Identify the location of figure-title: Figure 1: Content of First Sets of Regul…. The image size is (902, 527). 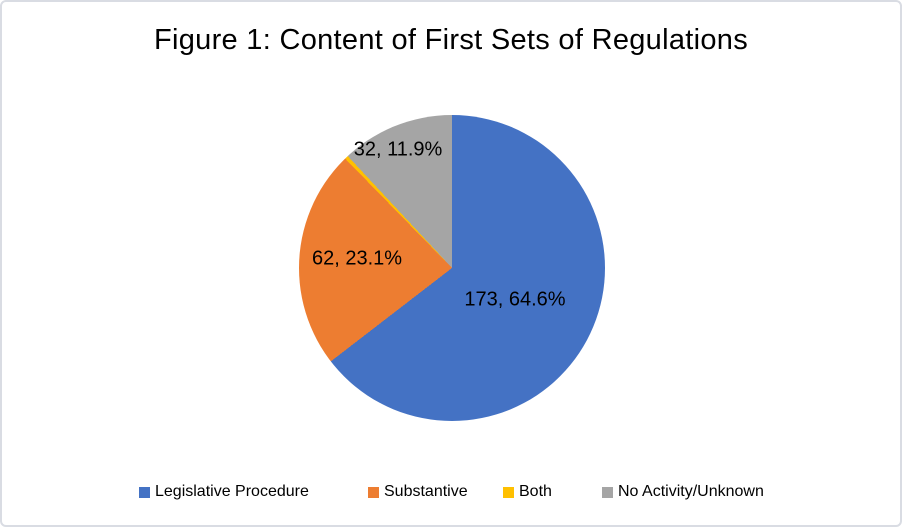
(451, 40).